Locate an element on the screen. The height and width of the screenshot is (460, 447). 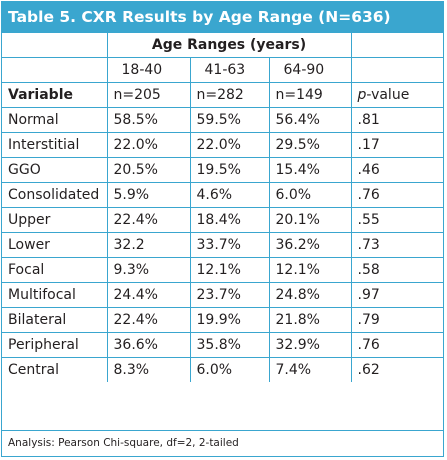
row-label: Peripheral is located at coordinates (55, 345).